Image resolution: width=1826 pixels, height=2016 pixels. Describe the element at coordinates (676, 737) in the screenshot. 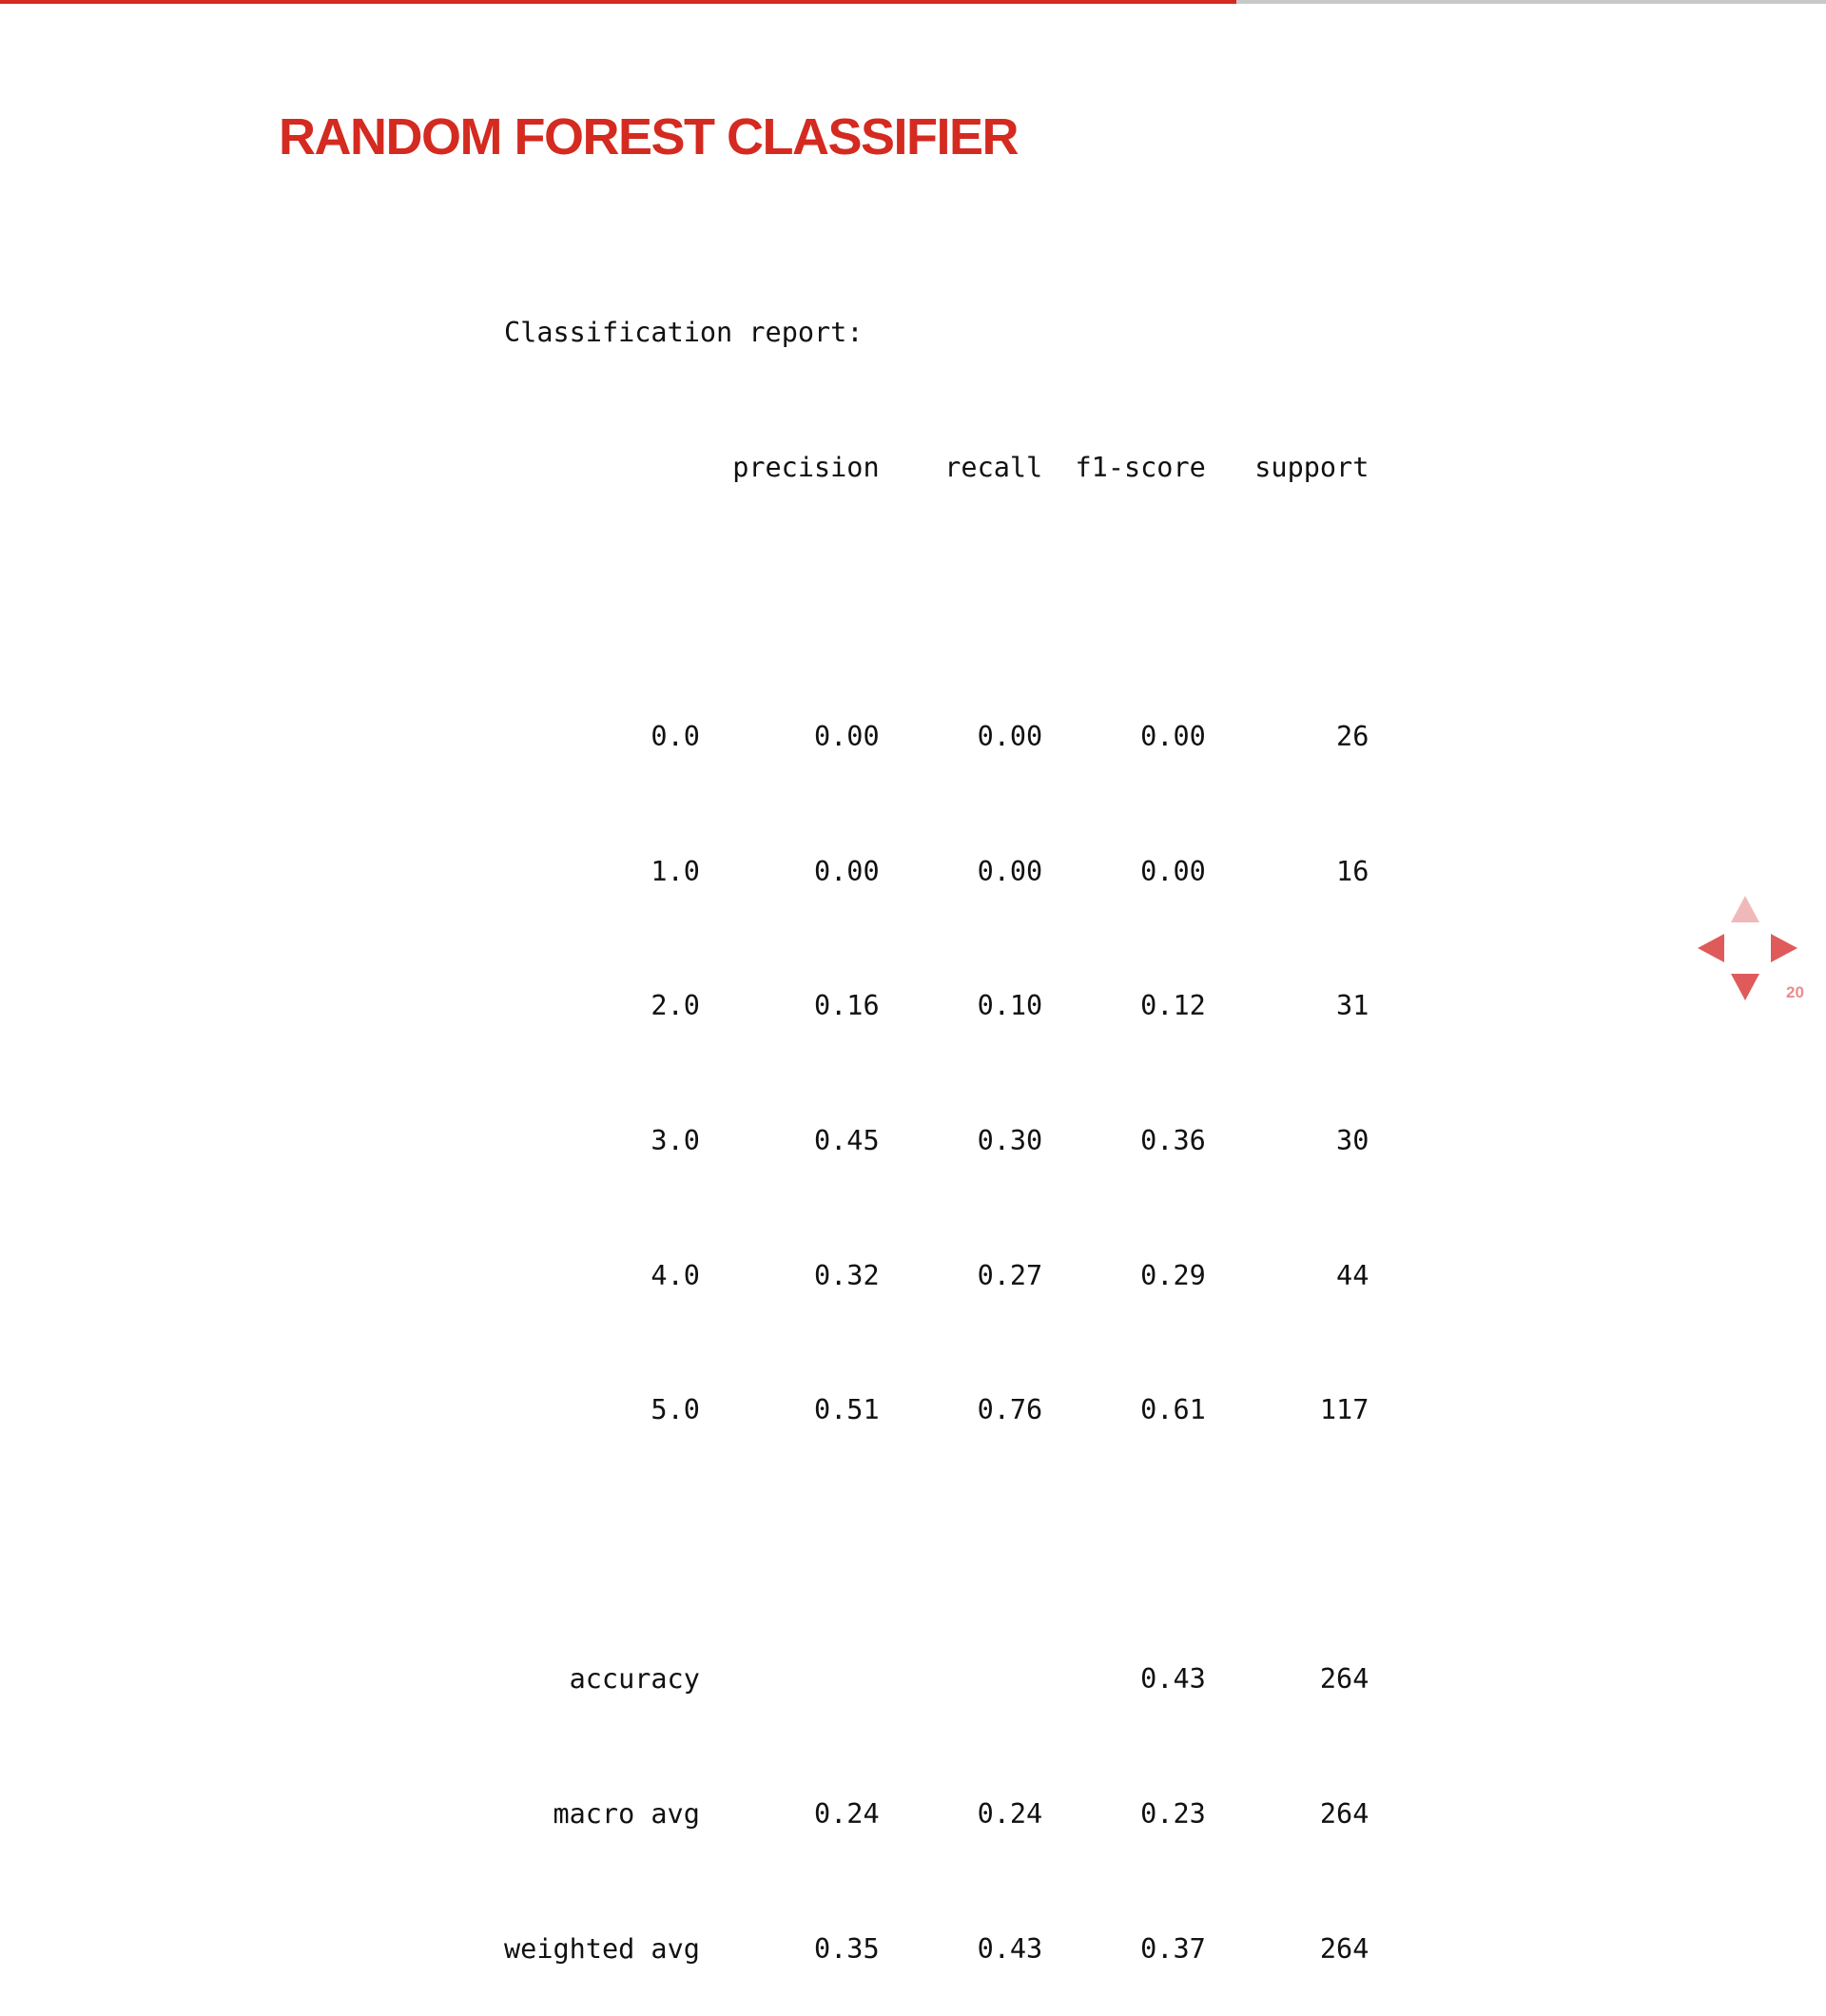

I see `row-label: 0.0` at that location.